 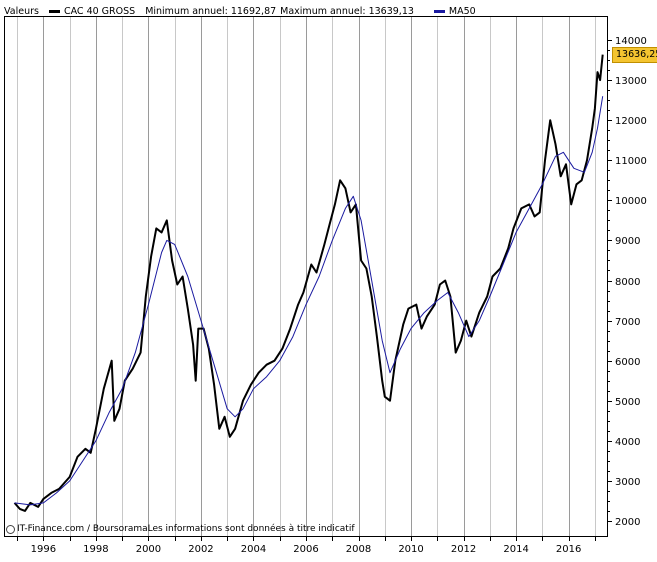 I want to click on x-tick-label: 2000, so click(x=148, y=549).